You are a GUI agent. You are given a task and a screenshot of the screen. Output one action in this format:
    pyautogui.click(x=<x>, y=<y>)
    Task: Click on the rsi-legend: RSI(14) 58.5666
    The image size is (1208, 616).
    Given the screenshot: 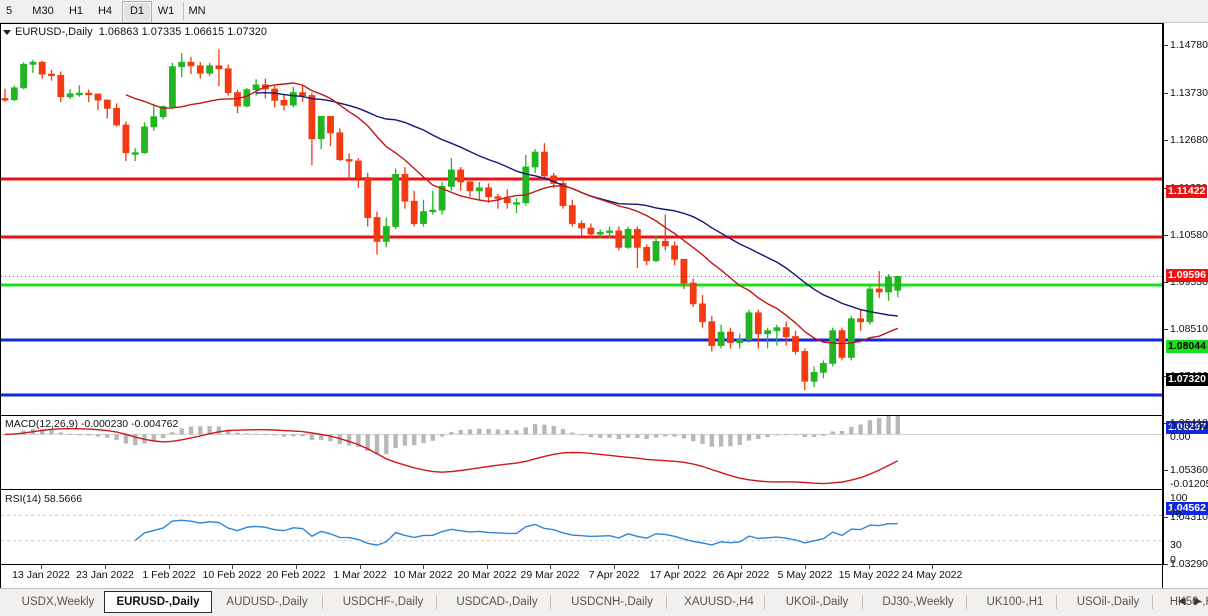 What is the action you would take?
    pyautogui.click(x=44, y=499)
    